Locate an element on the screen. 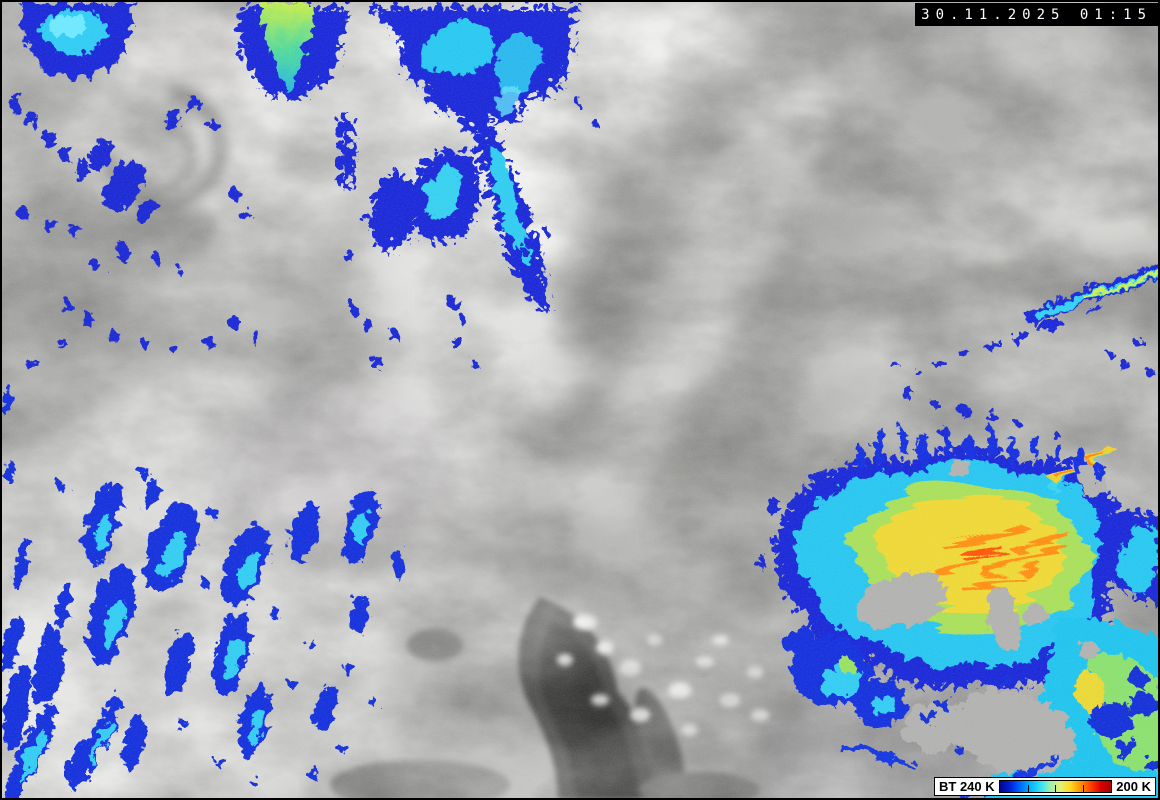 This screenshot has height=800, width=1160. timestamp-text: 30.11.2025 01:15 is located at coordinates (1036, 14).